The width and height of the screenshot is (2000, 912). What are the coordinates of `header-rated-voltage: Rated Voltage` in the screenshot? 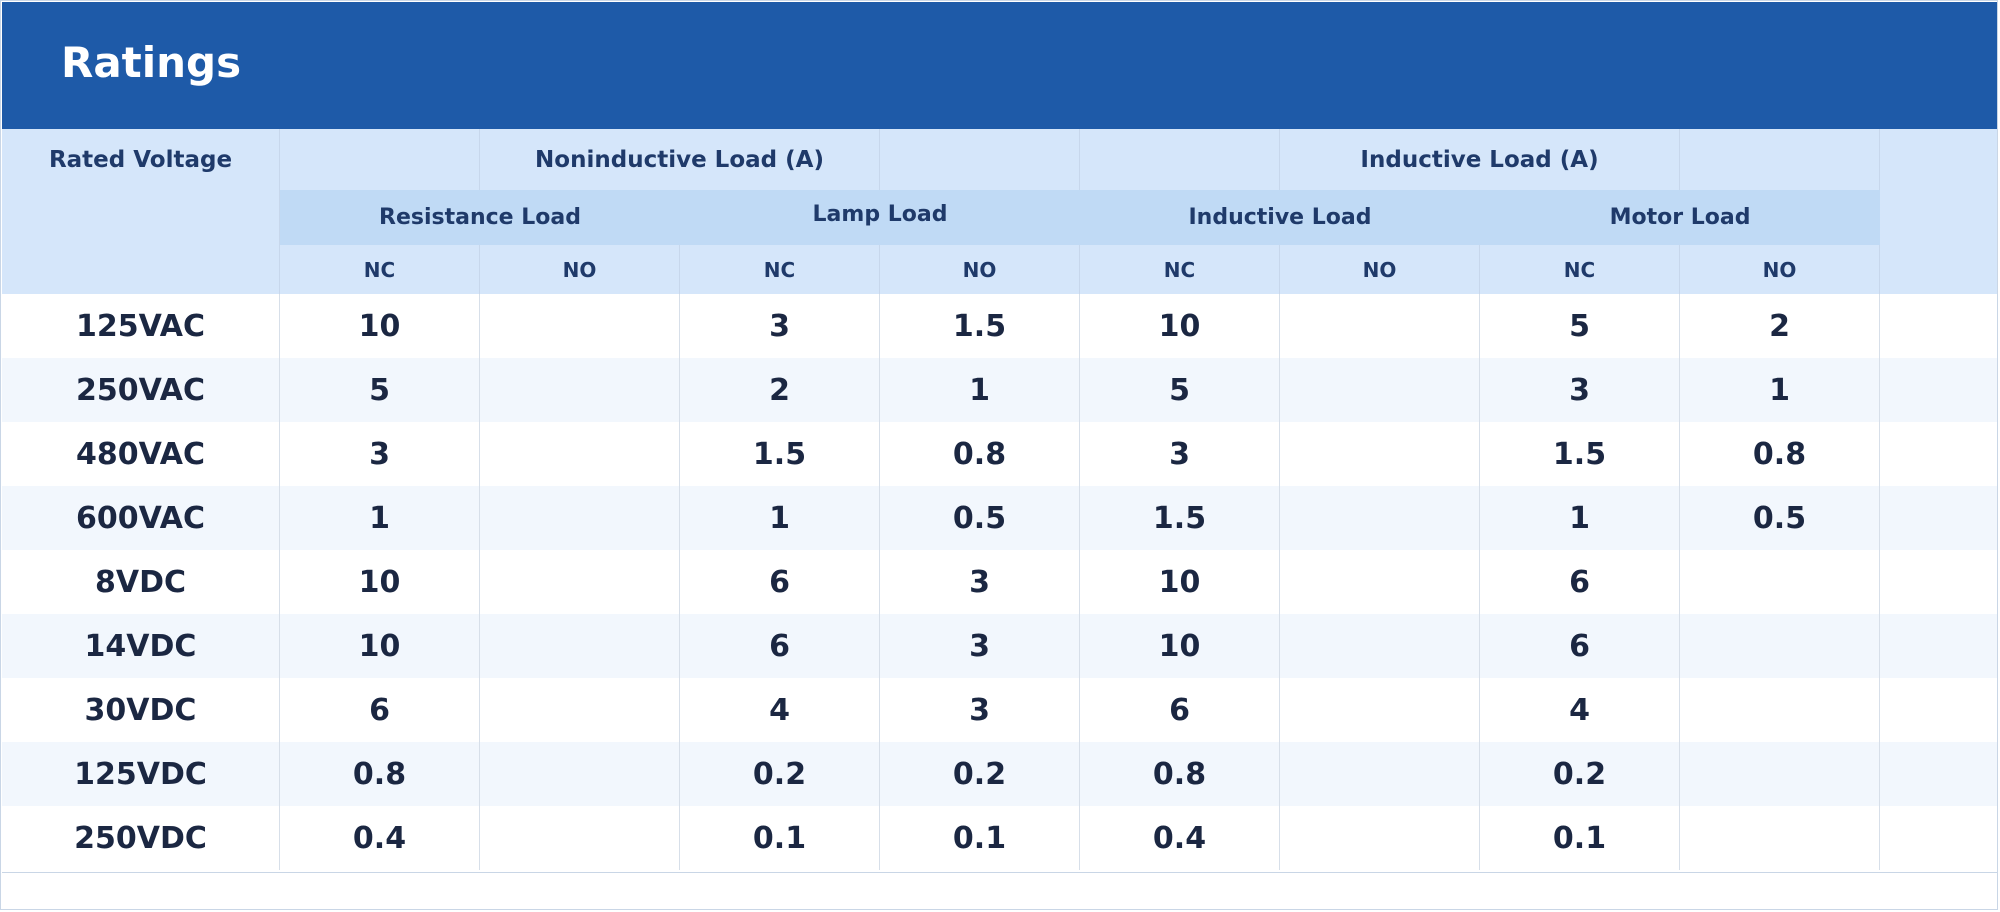 It's located at (141, 159).